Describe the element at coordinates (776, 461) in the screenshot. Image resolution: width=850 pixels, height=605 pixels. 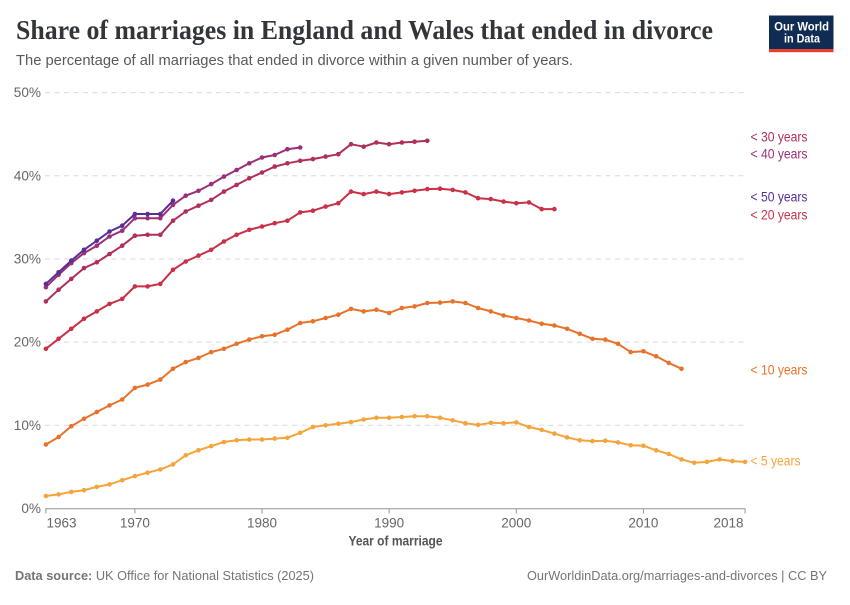
I see `svg-text: < 5 years` at that location.